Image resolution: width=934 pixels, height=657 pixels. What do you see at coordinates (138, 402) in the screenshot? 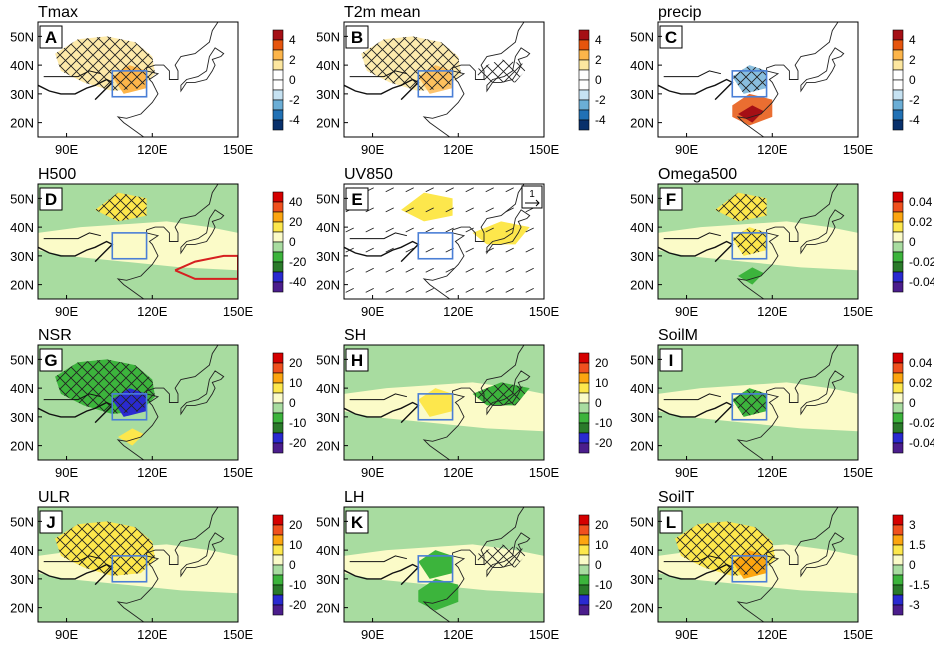
I see `map-frame-G` at bounding box center [138, 402].